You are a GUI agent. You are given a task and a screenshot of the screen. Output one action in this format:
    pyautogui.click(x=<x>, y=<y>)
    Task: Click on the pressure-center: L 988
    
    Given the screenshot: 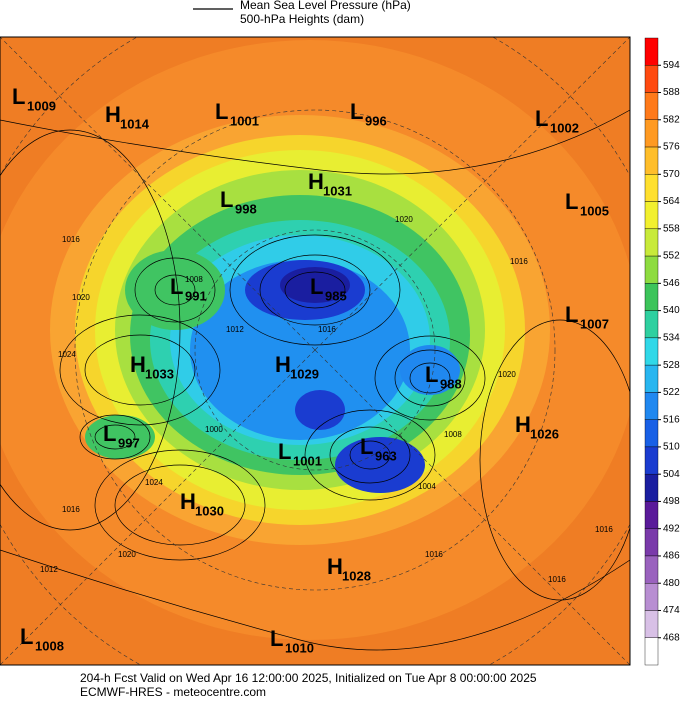 What is the action you would take?
    pyautogui.click(x=443, y=377)
    